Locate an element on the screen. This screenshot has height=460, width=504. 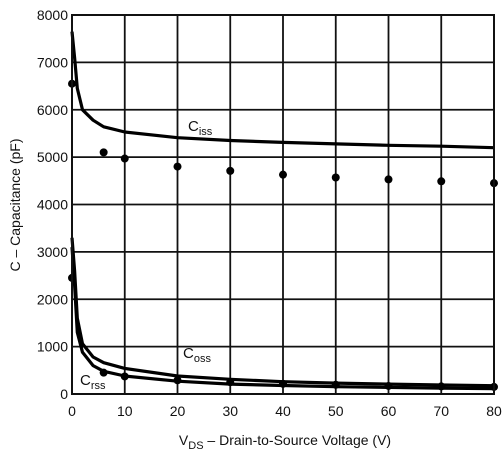
y-tick-label: 4000 is located at coordinates (52, 205).